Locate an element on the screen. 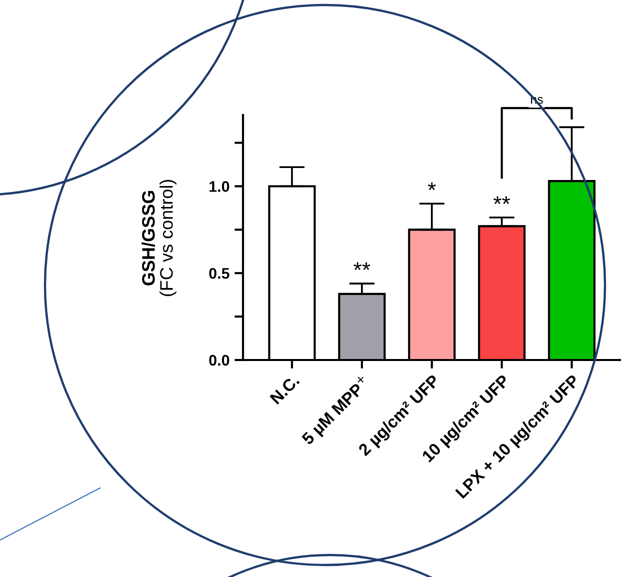  x-tick-label: N.C. is located at coordinates (284, 389).